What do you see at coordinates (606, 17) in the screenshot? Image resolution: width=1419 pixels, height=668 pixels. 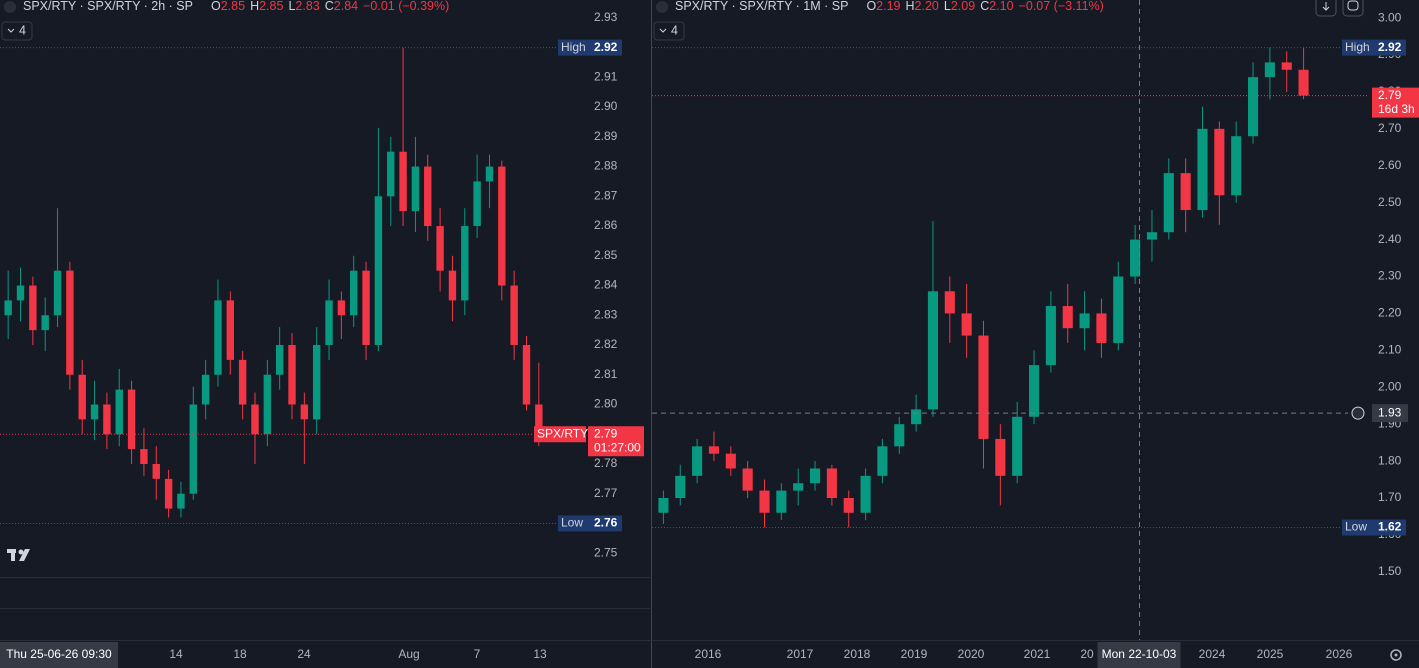 I see `y-tick-label: 2.93` at bounding box center [606, 17].